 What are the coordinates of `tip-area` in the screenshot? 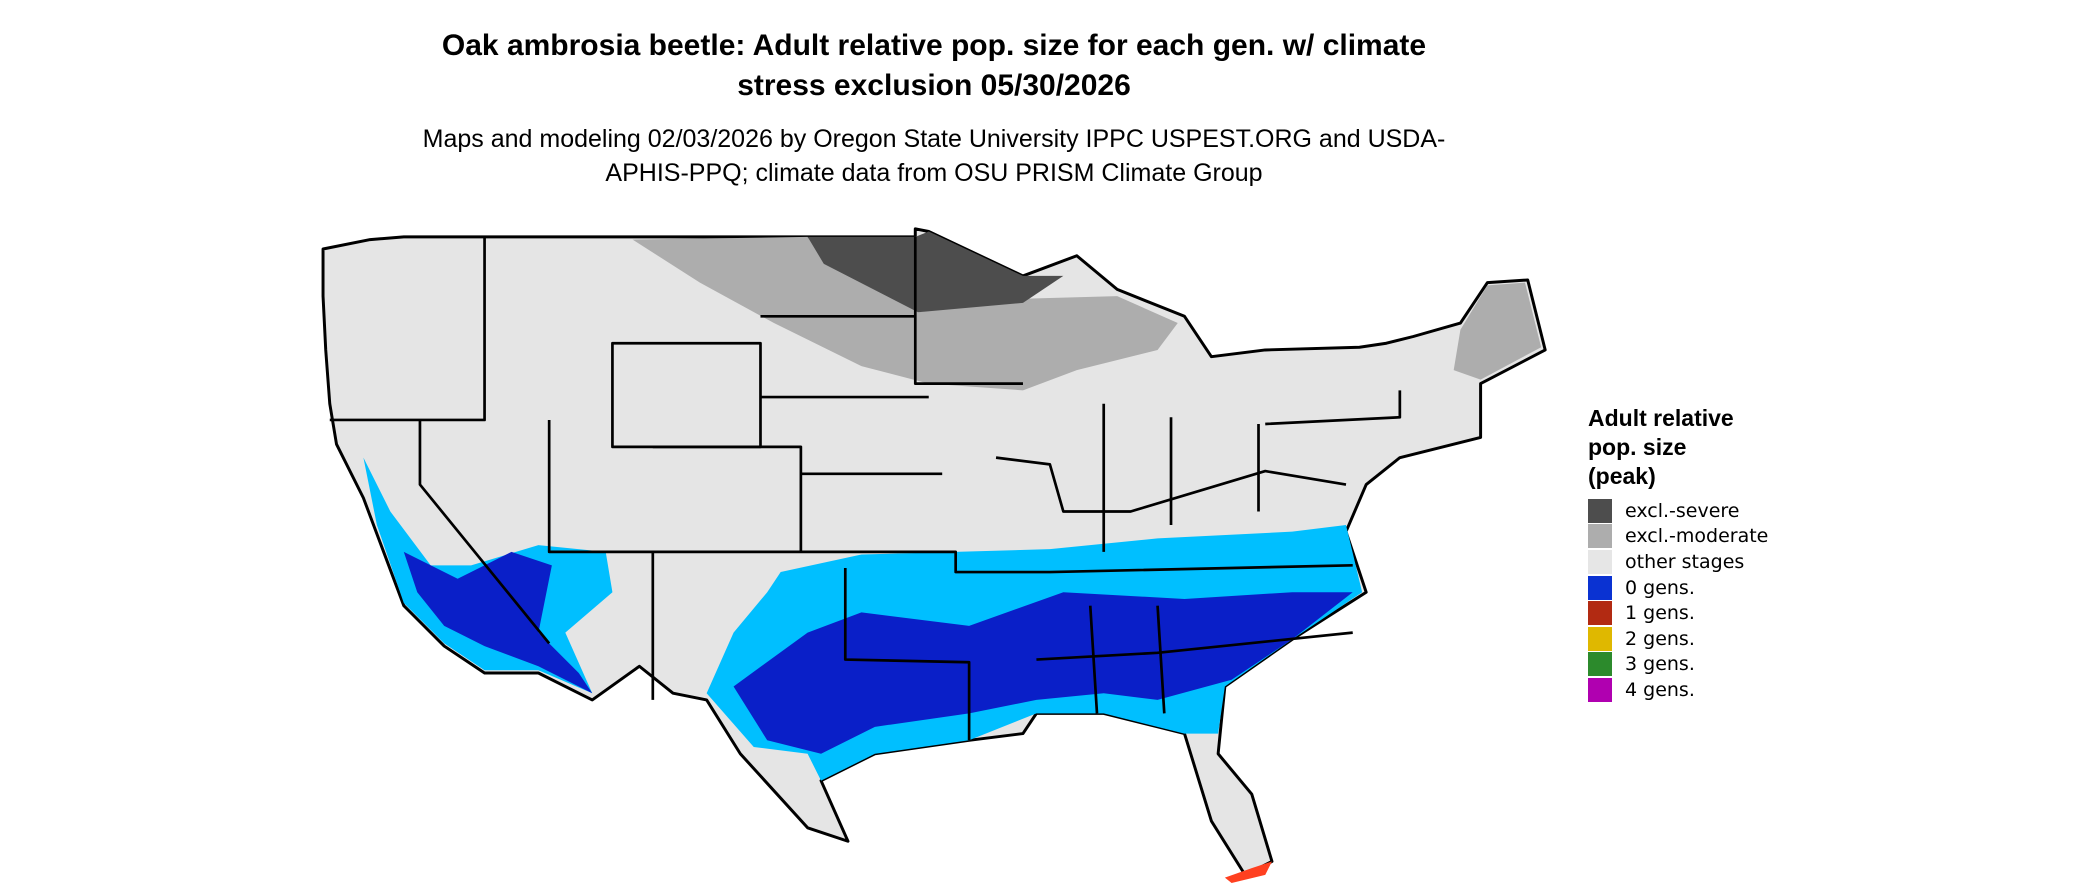 It's located at (1248, 872).